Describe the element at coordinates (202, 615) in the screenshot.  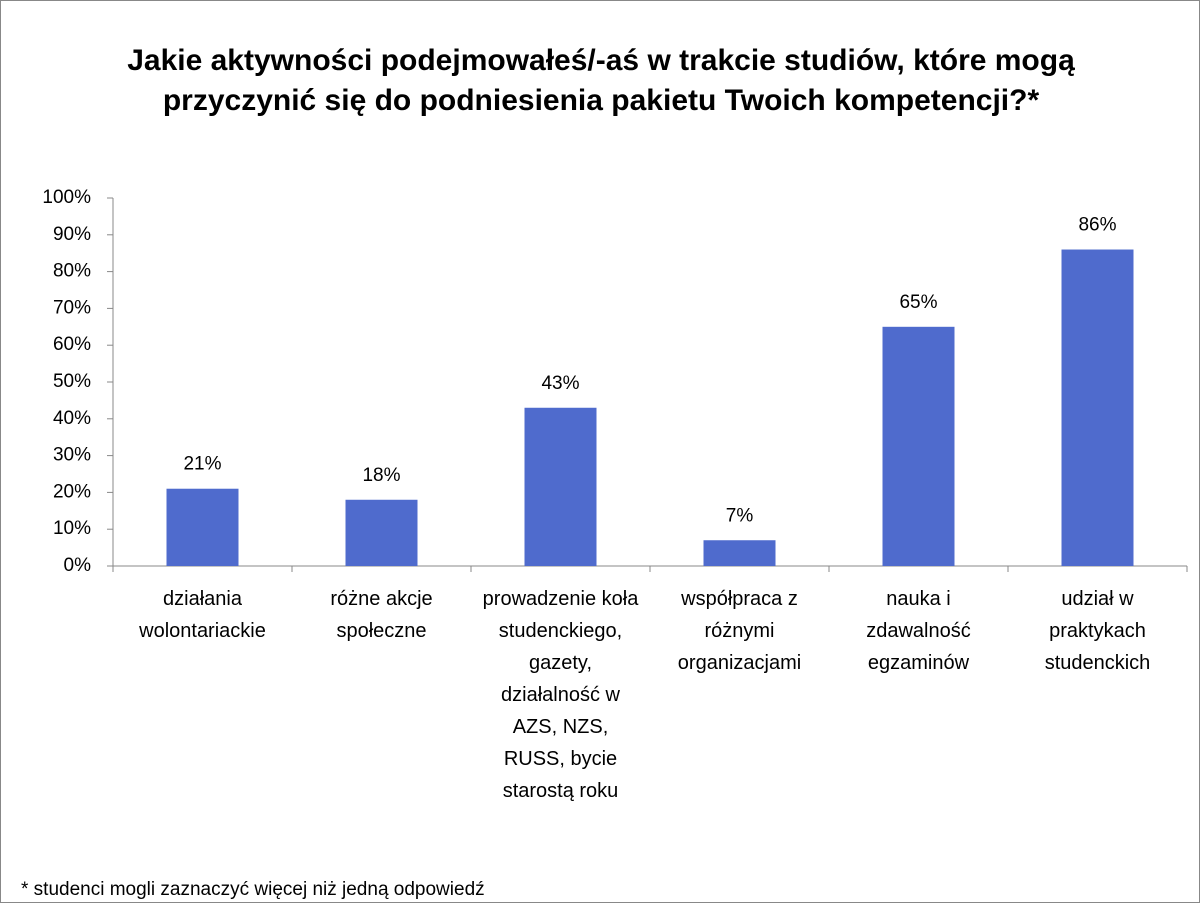
I see `x-tick-label: działania wolontariackie` at that location.